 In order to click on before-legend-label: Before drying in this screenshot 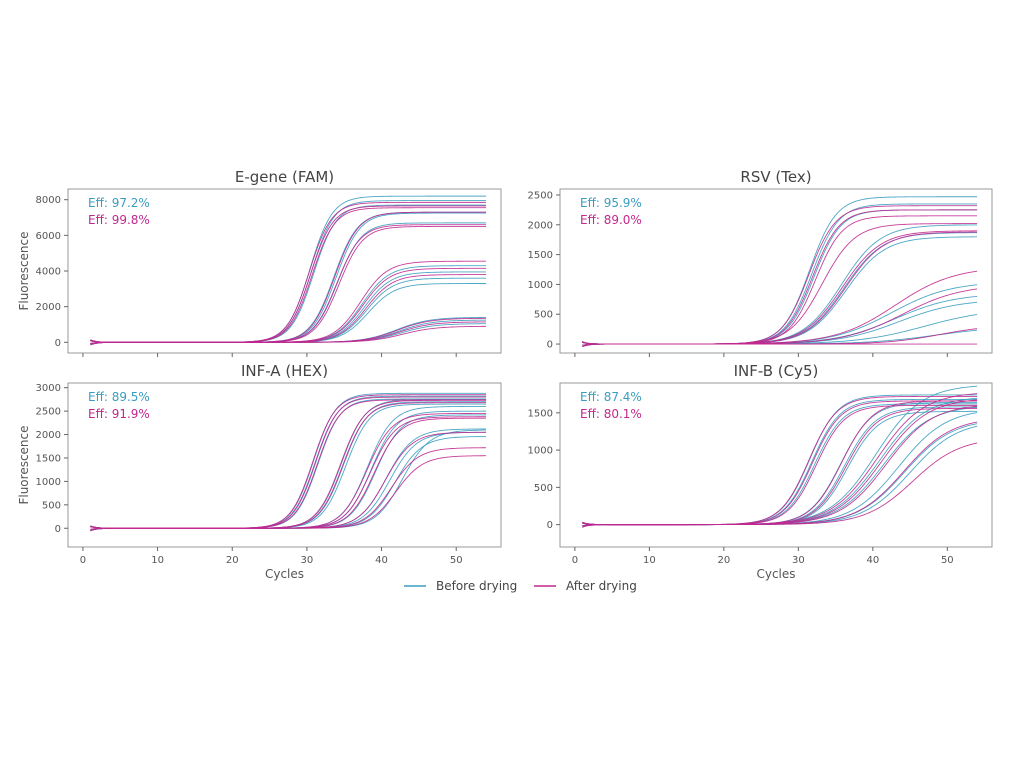, I will do `click(476, 586)`.